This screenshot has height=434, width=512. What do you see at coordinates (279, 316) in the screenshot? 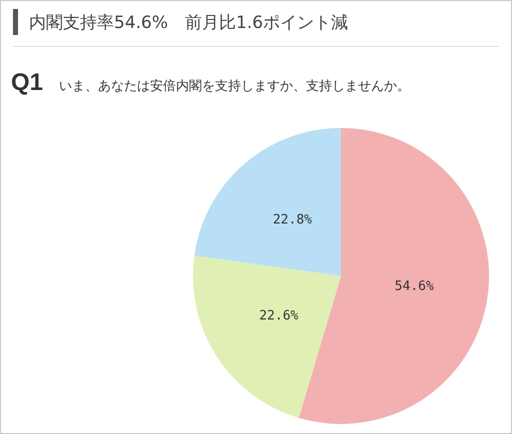
I see `data-label: 22.6%` at bounding box center [279, 316].